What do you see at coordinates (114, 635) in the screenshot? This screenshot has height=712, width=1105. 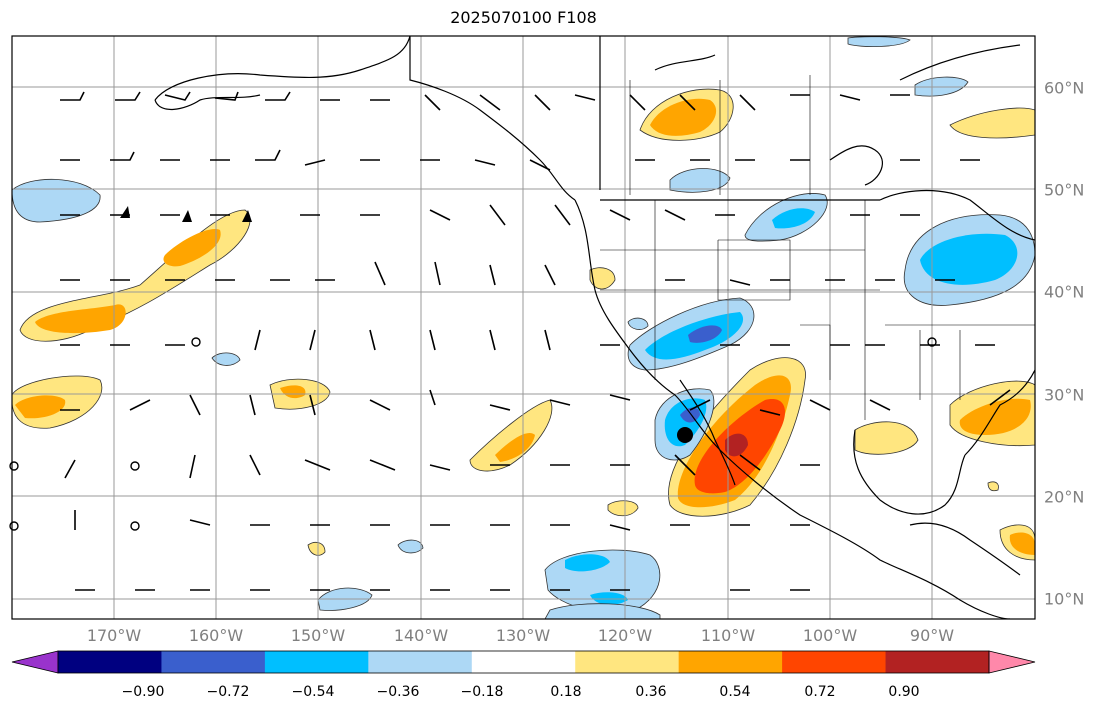 I see `lon-label: 170°W` at bounding box center [114, 635].